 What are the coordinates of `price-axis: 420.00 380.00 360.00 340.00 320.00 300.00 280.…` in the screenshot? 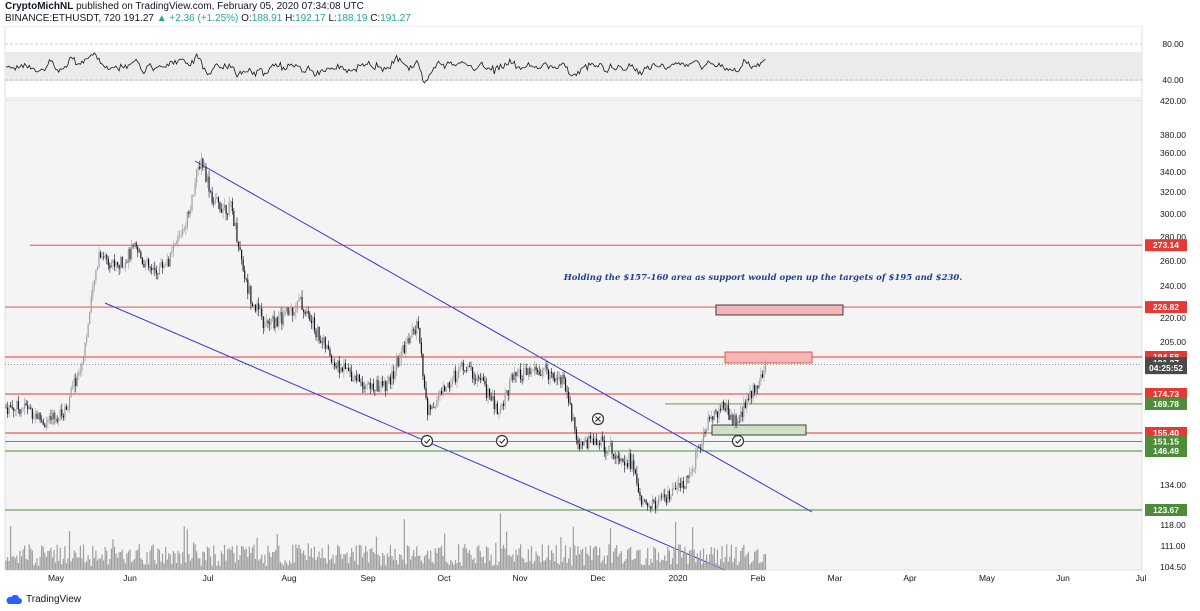 It's located at (1173, 334).